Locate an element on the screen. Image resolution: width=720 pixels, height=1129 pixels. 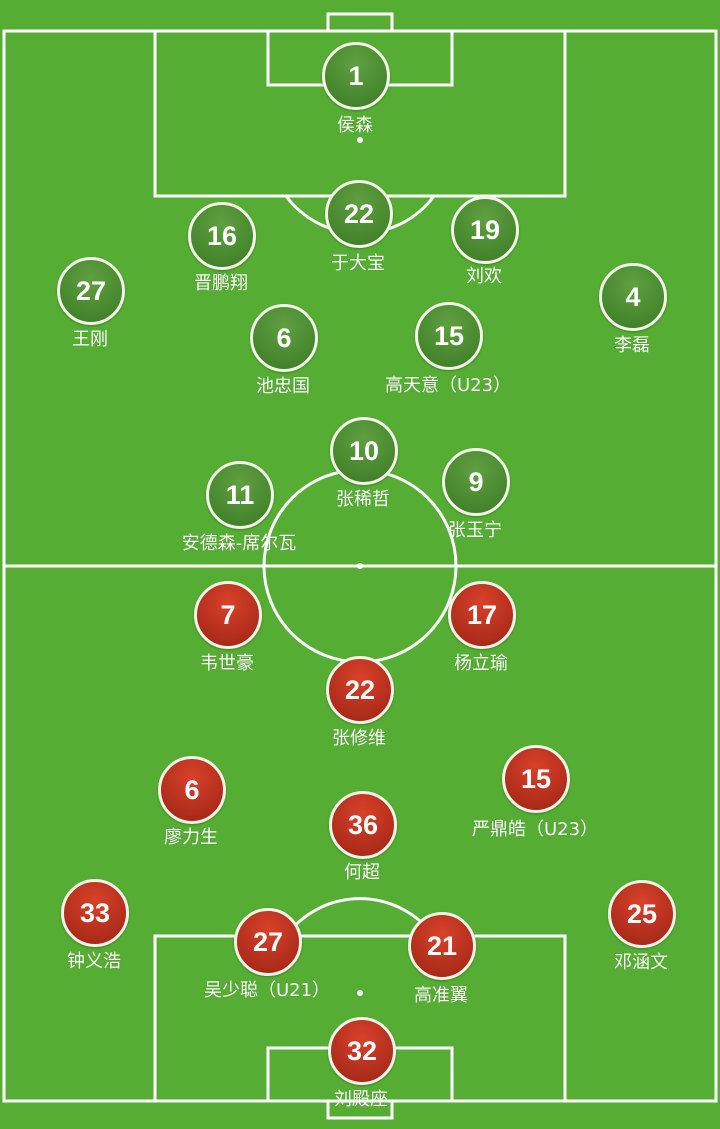
player-number: 1 is located at coordinates (356, 76).